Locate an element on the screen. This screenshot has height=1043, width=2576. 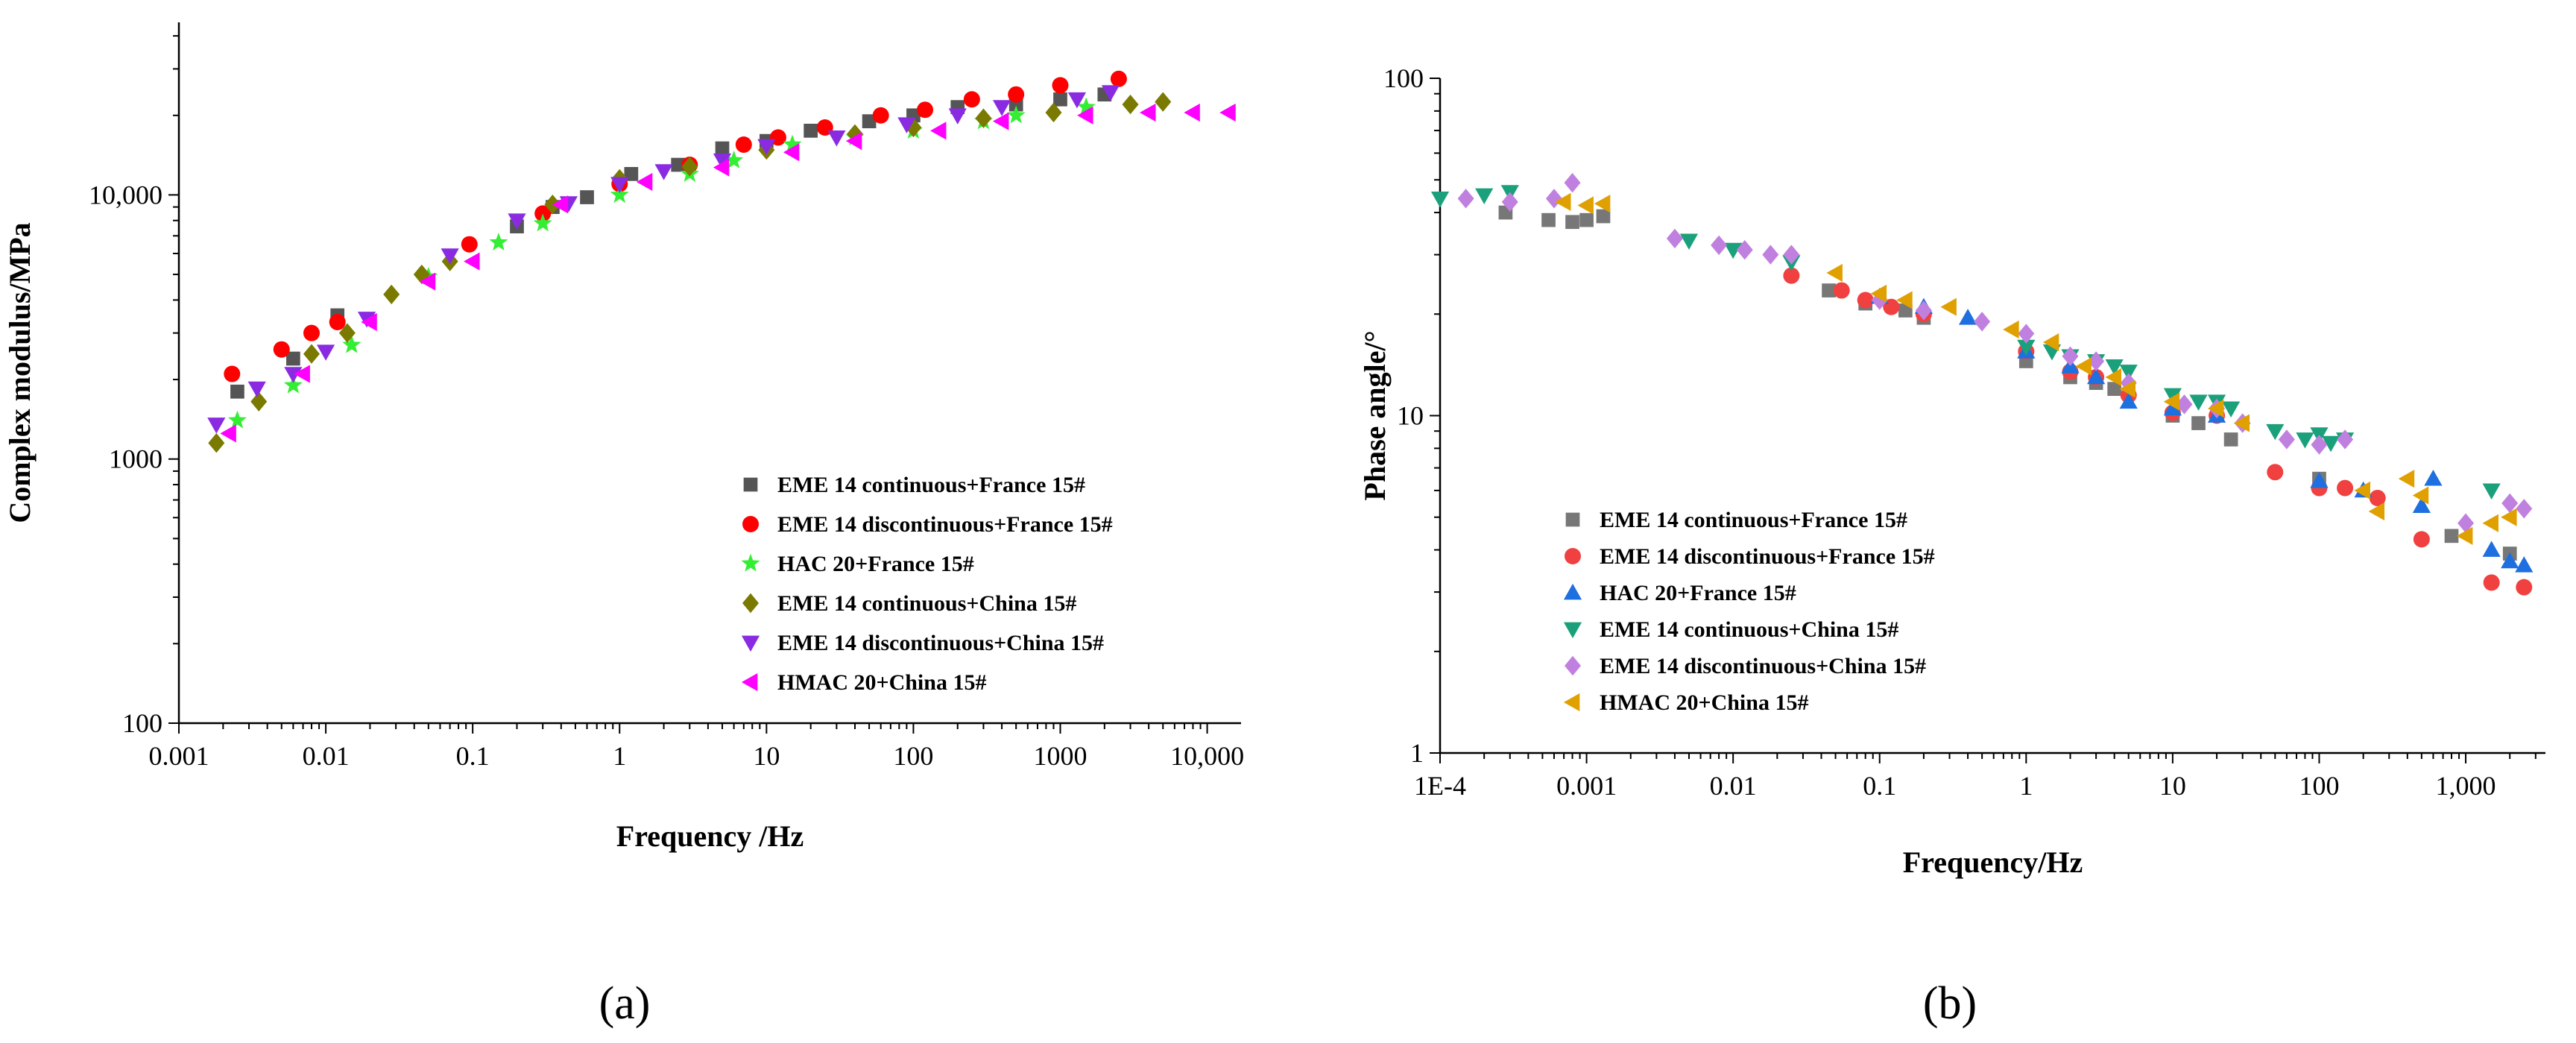
x-axis-label: Frequency/Hz is located at coordinates (1993, 862).